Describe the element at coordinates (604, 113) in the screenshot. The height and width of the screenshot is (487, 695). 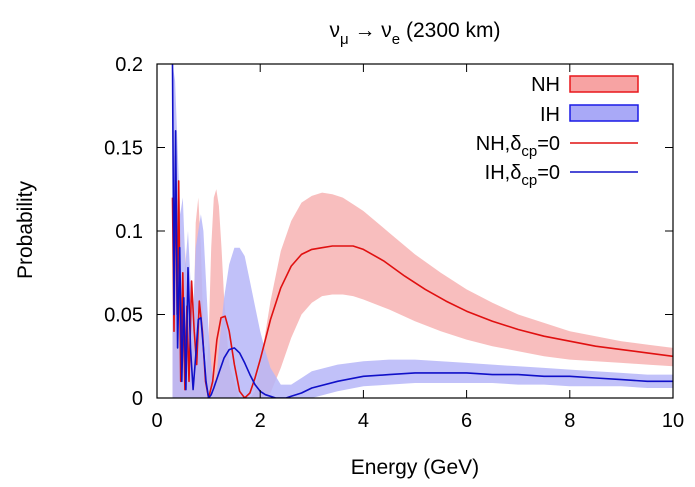
I see `legend-swatch-ih` at that location.